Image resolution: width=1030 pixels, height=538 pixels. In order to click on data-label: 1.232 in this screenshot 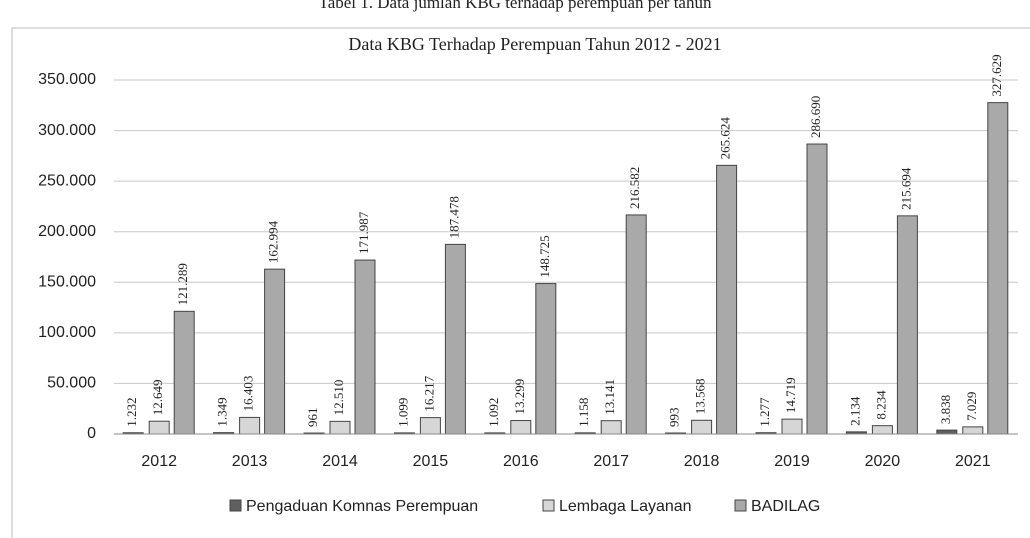, I will do `click(131, 412)`.